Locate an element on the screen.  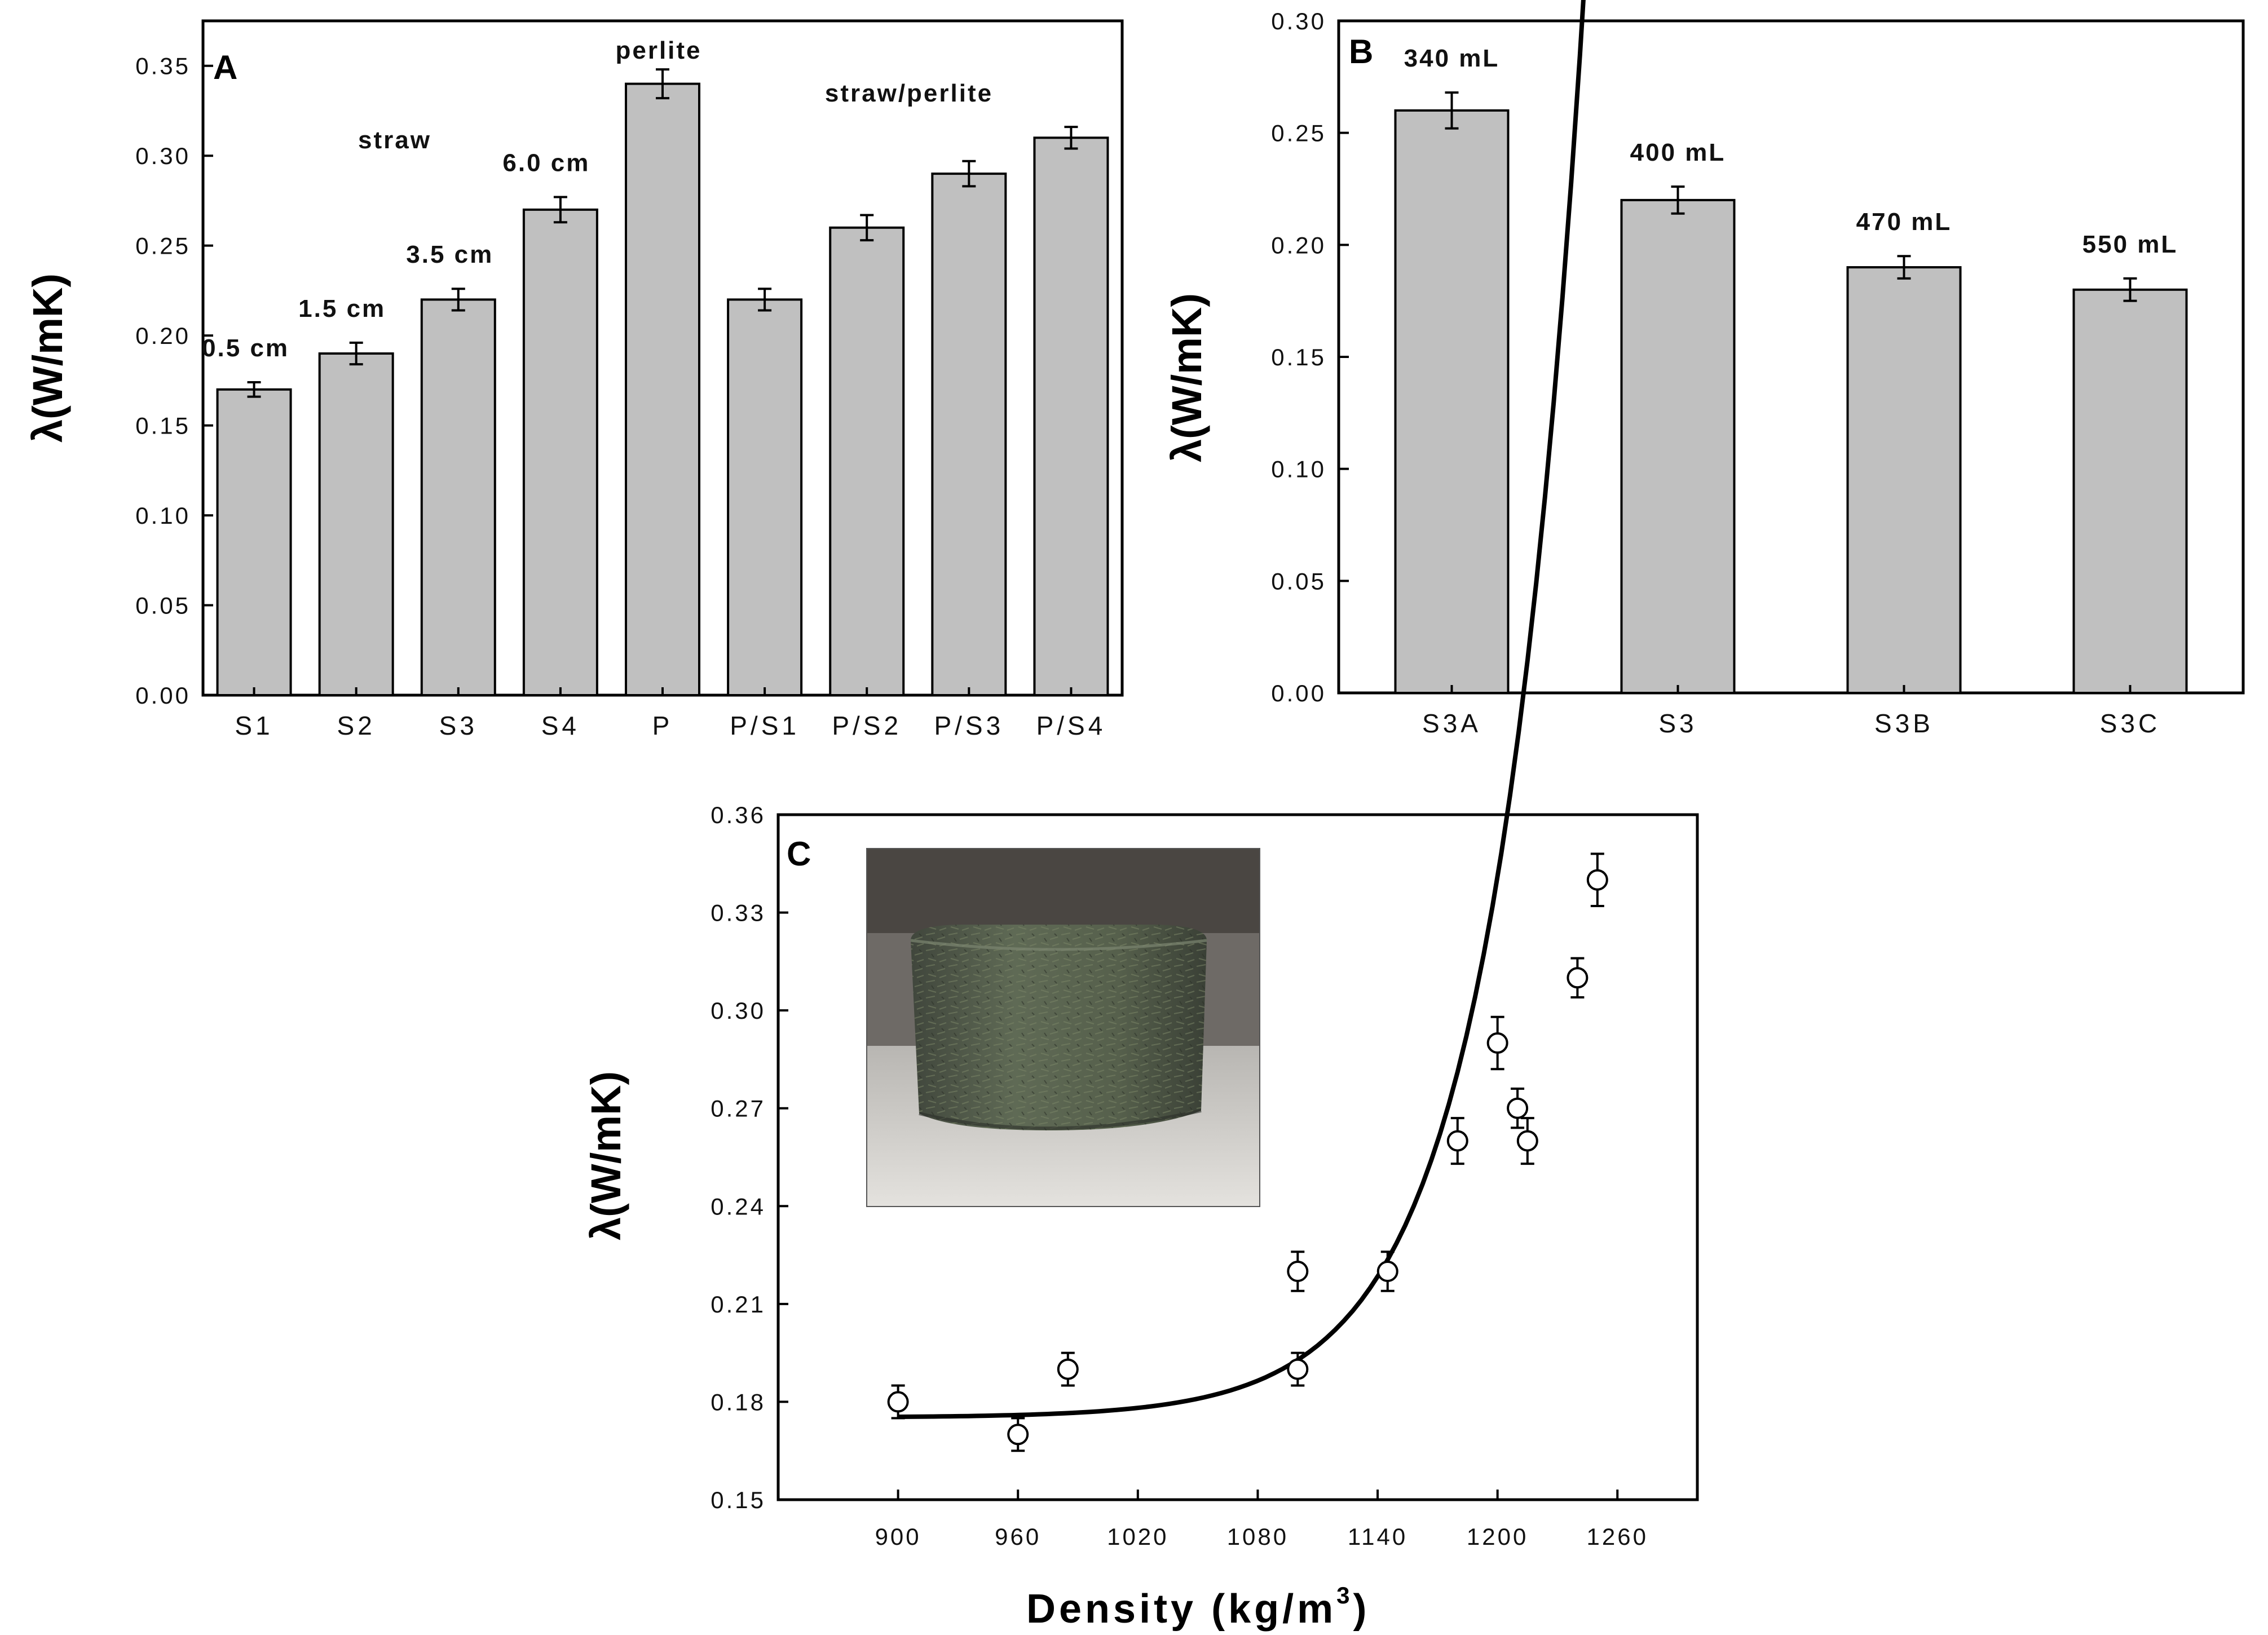
x-axis-title-superscript: 3 is located at coordinates (1344, 1595).